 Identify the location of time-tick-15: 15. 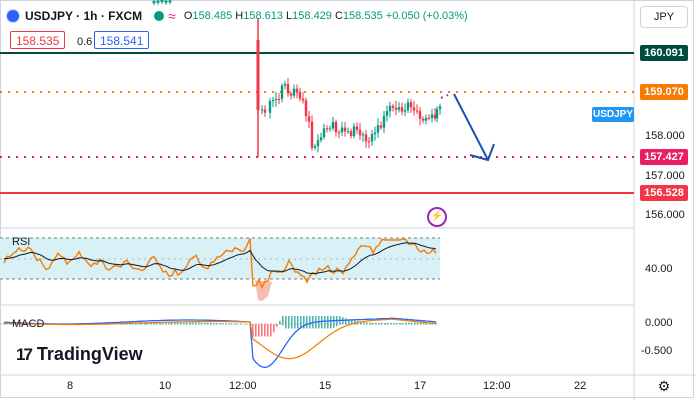
(325, 386).